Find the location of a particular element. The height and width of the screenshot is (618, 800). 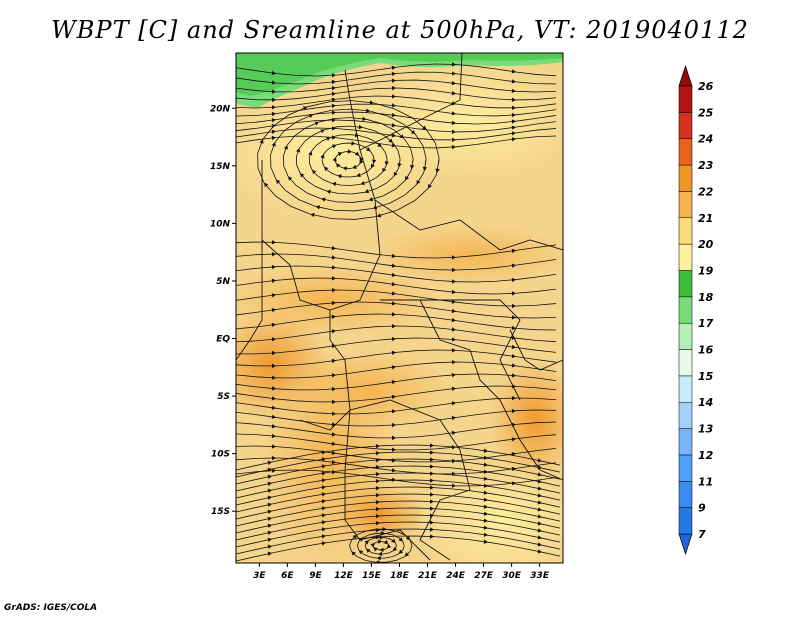

x-tick-label: 33E is located at coordinates (540, 576).